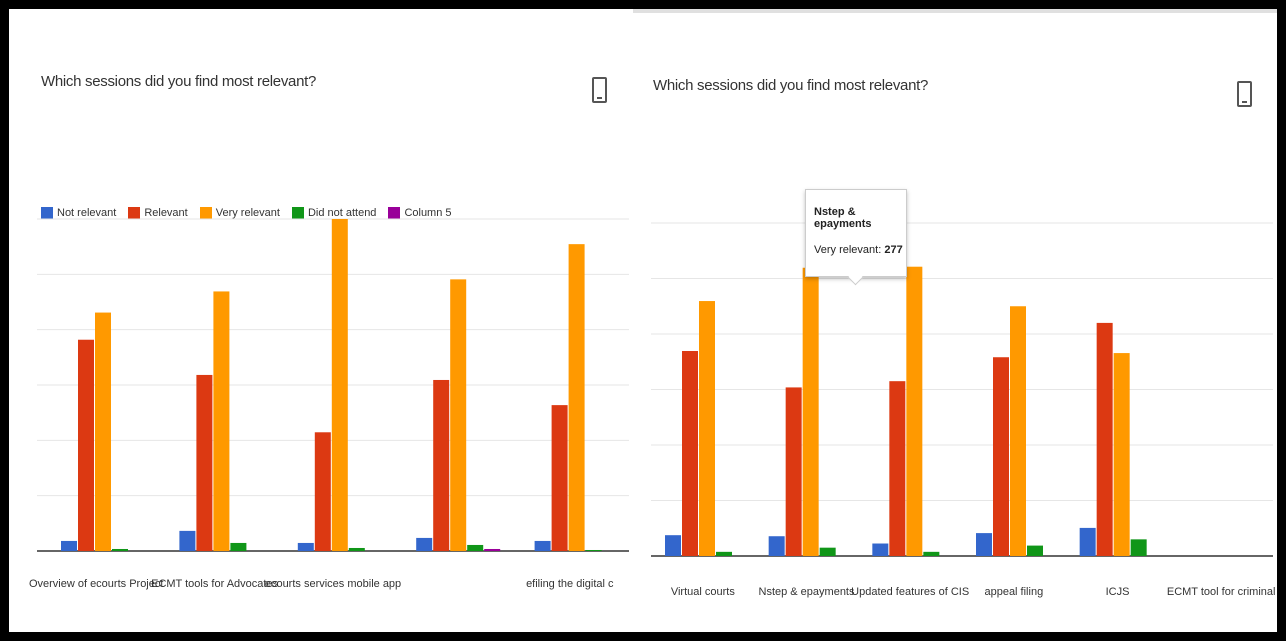  I want to click on tooltip-value: 277, so click(893, 250).